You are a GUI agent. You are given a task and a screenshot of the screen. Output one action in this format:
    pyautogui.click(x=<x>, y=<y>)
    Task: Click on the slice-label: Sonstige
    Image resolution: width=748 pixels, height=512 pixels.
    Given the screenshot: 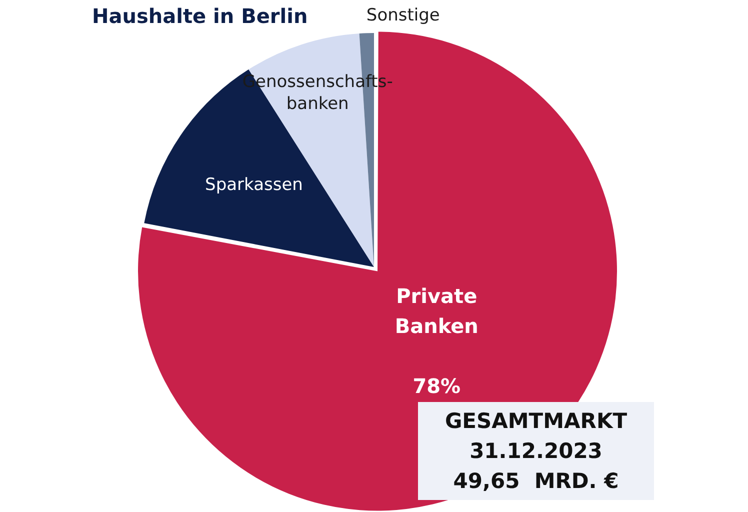 What is the action you would take?
    pyautogui.click(x=403, y=16)
    